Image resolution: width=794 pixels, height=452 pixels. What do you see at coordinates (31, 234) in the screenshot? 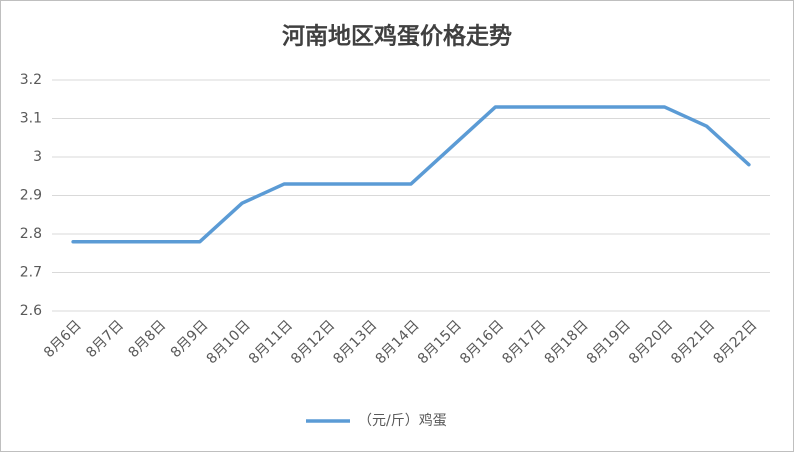
I see `y-tick-label: 2.8` at bounding box center [31, 234].